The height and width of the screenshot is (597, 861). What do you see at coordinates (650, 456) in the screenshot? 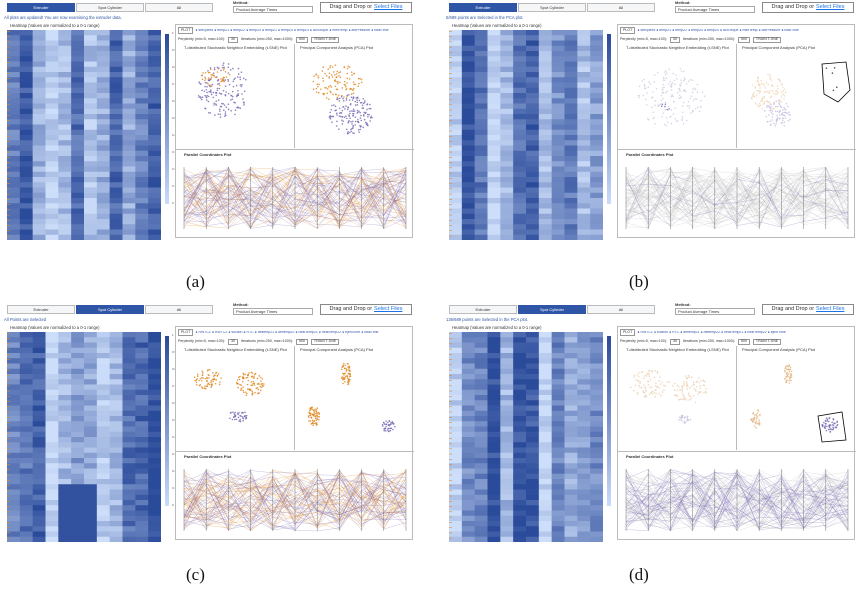
I see `parallel-coordinates-title: Parallel Coordinates Plot` at bounding box center [650, 456].